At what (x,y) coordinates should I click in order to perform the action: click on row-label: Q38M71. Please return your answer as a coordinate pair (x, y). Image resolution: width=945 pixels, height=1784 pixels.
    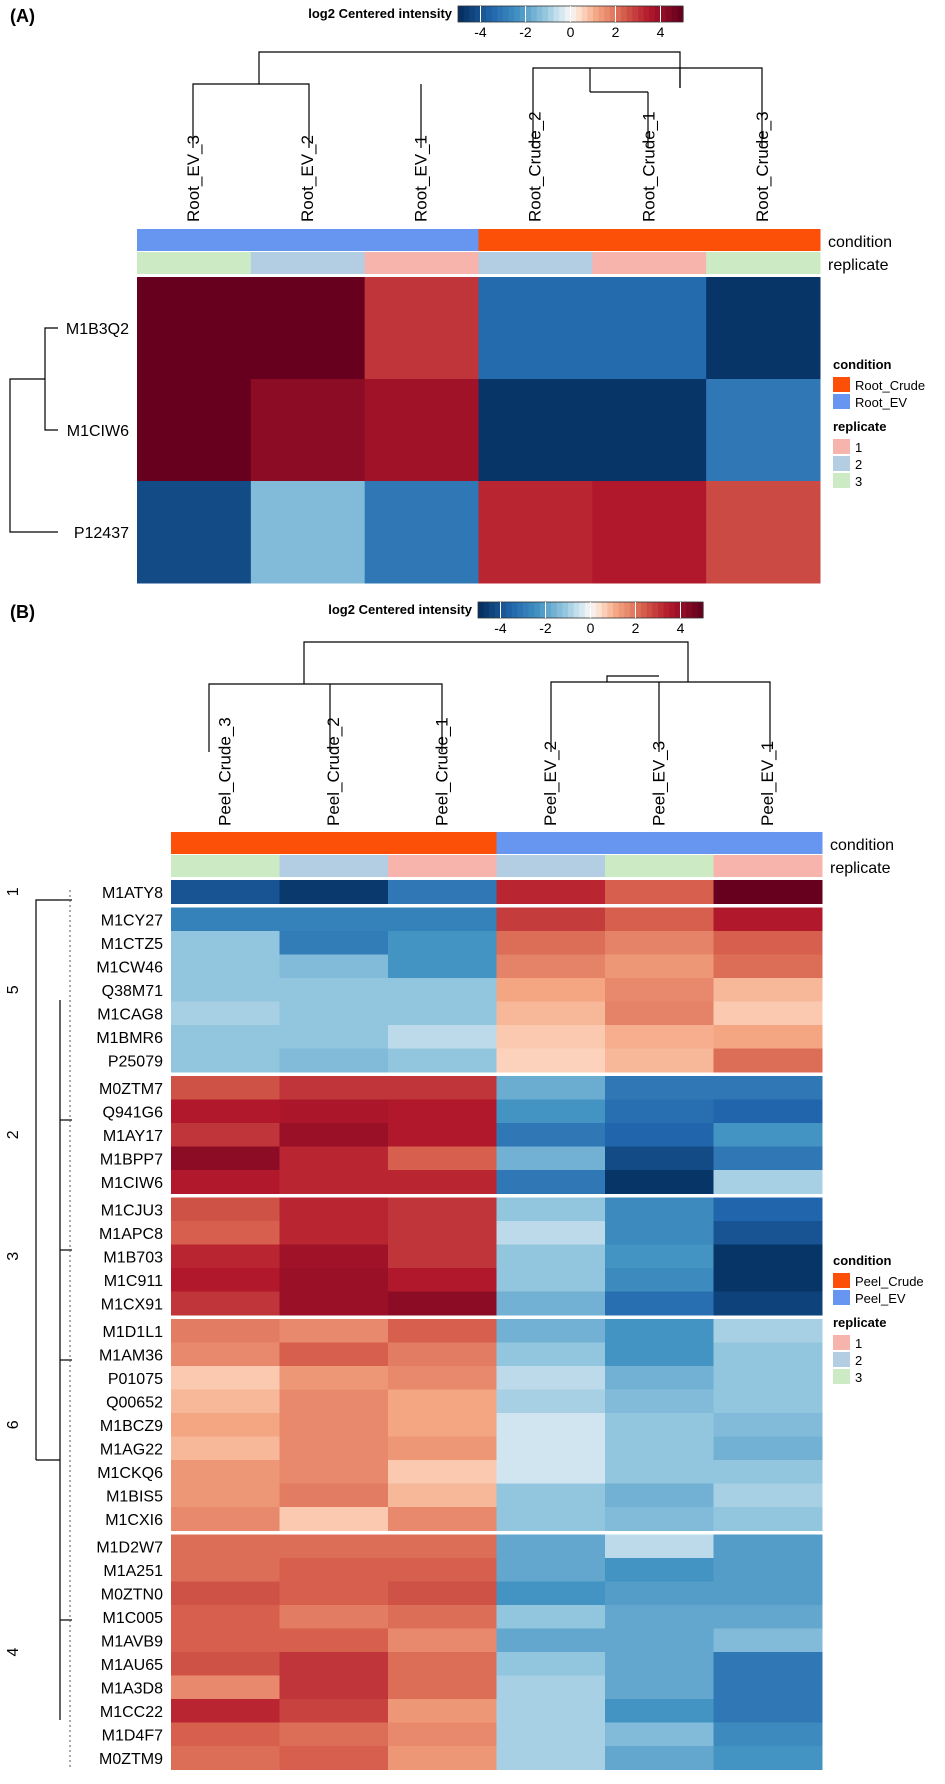
    Looking at the image, I should click on (132, 991).